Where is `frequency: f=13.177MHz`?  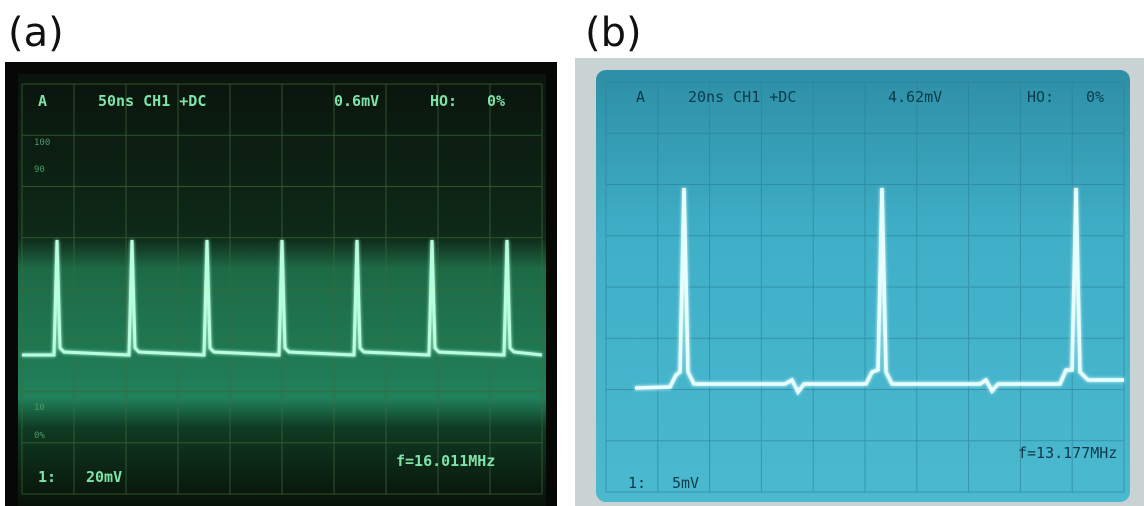 frequency: f=13.177MHz is located at coordinates (1067, 453).